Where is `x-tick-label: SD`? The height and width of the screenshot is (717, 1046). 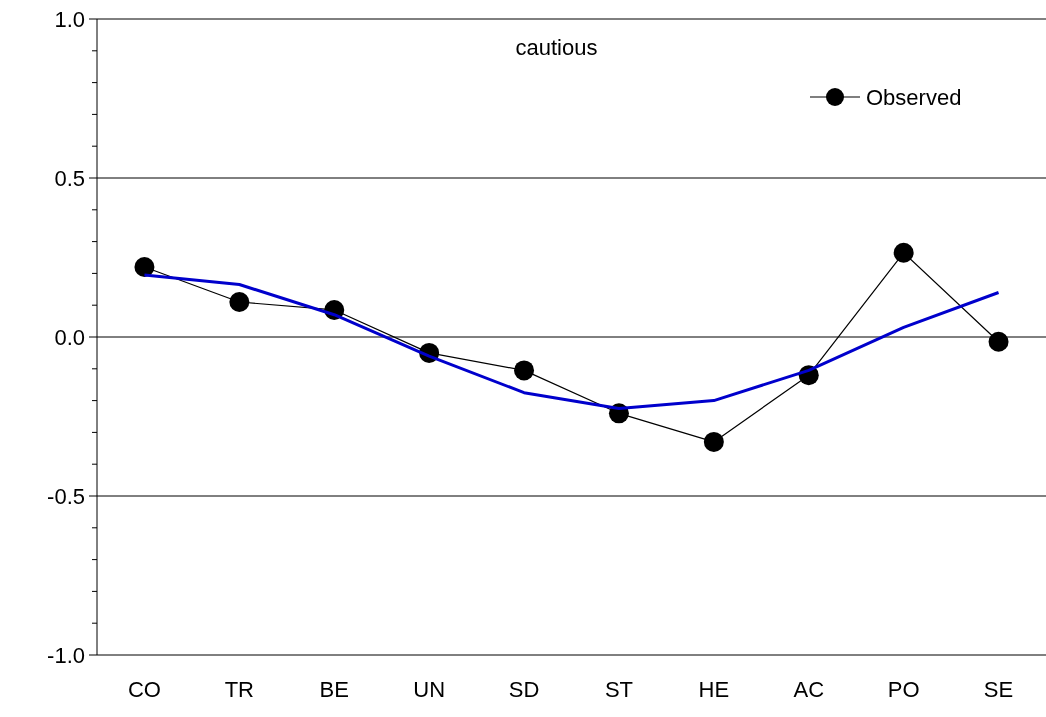 x-tick-label: SD is located at coordinates (524, 689).